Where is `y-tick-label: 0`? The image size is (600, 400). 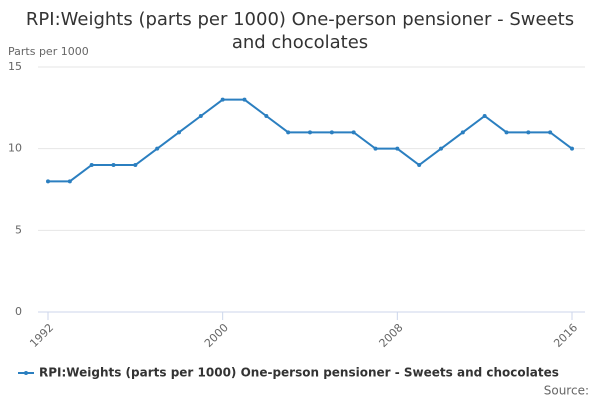
y-tick-label: 0 is located at coordinates (18, 311).